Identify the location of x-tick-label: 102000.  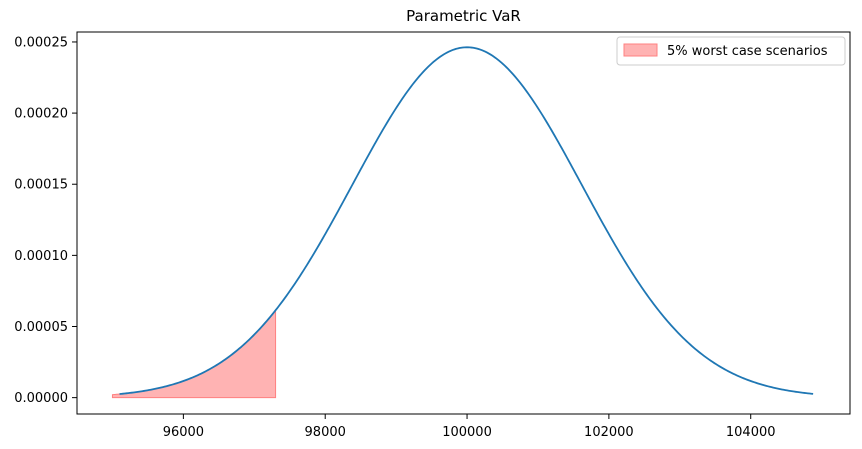
(609, 432).